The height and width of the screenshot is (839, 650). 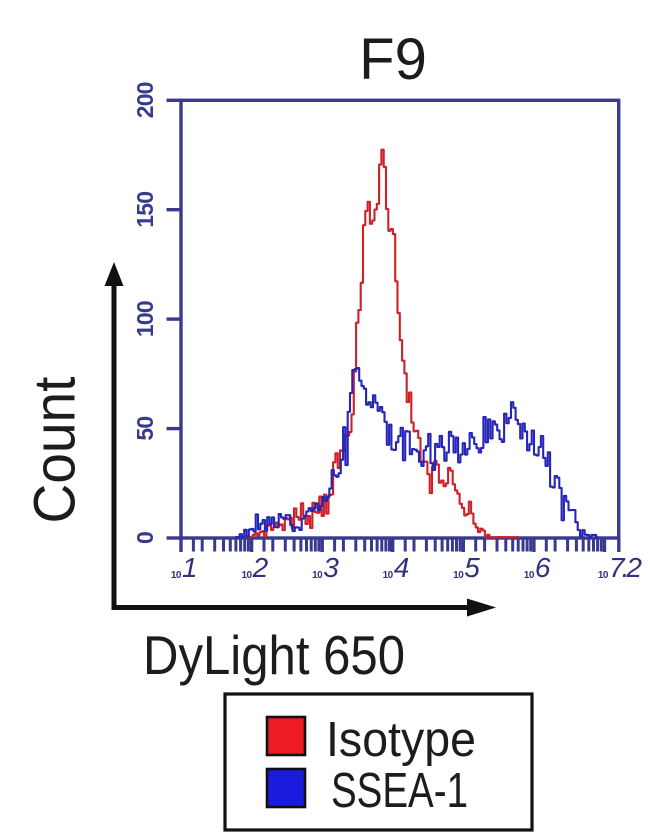 What do you see at coordinates (401, 740) in the screenshot?
I see `svg-text: Isotype` at bounding box center [401, 740].